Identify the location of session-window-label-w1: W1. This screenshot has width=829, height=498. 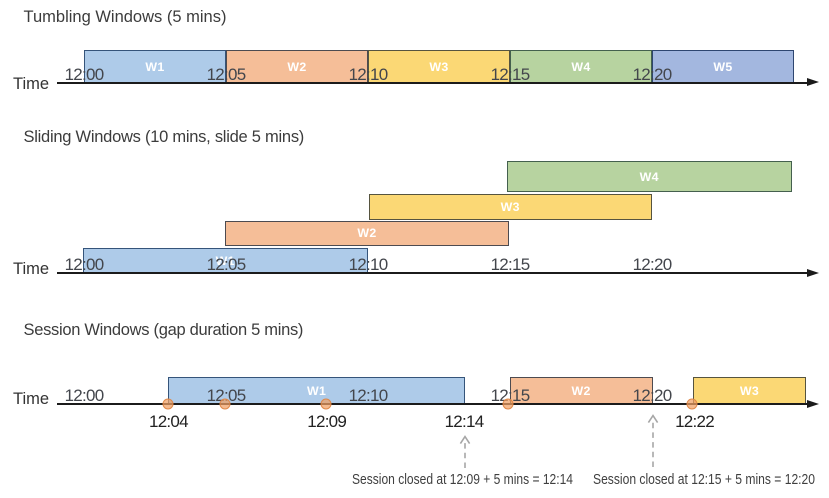
(317, 391).